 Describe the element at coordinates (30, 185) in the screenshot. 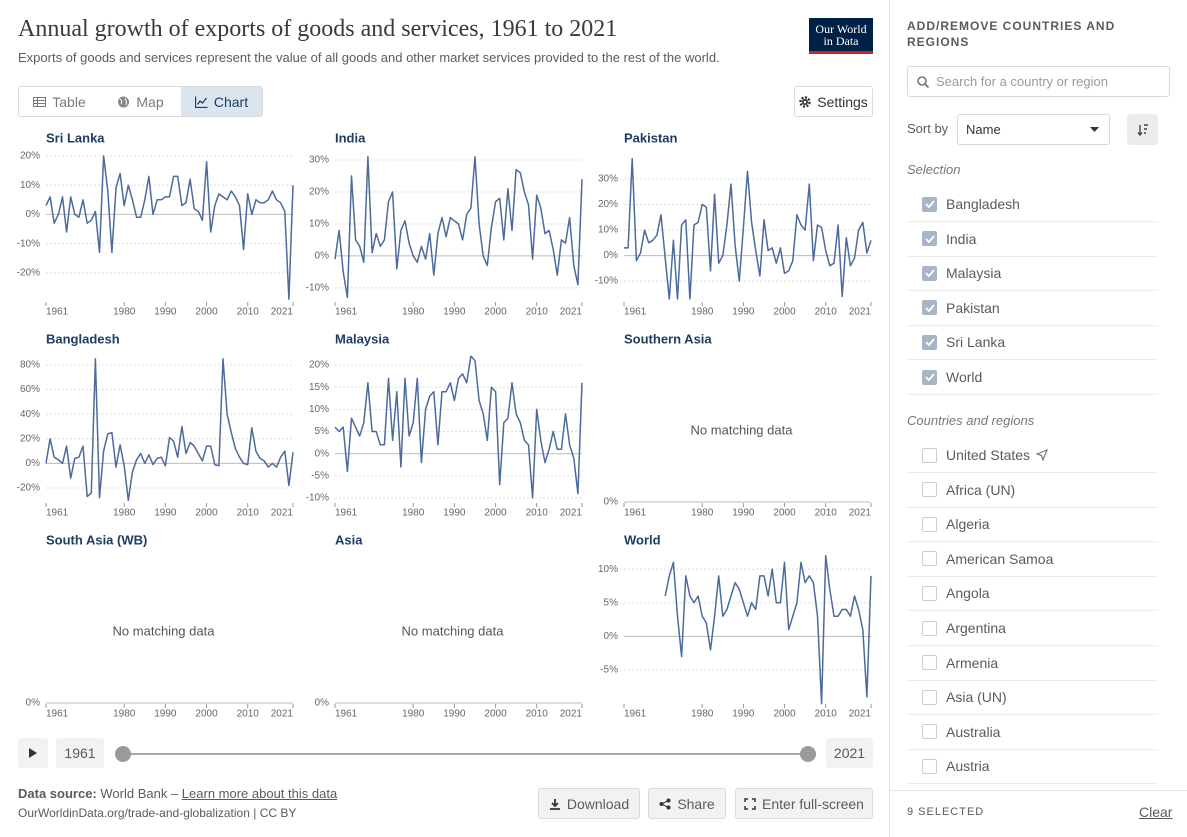

I see `y-tick-label: 10%` at that location.